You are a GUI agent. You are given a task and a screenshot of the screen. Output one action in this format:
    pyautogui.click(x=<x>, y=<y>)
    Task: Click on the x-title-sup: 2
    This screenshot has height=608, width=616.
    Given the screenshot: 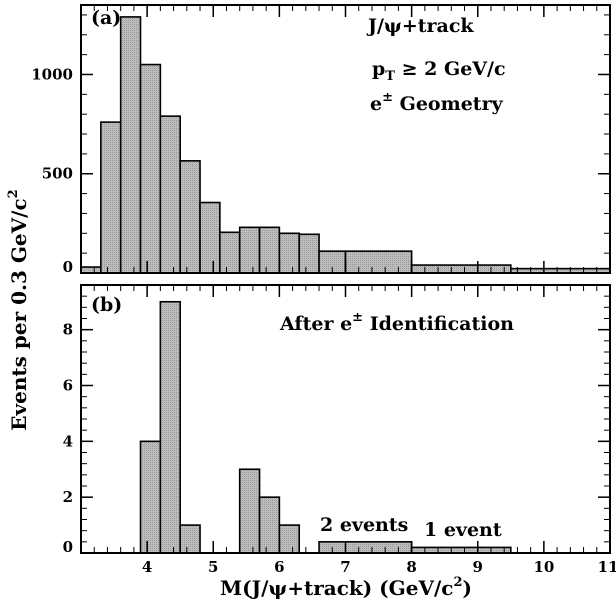 What is the action you would take?
    pyautogui.click(x=457, y=582)
    